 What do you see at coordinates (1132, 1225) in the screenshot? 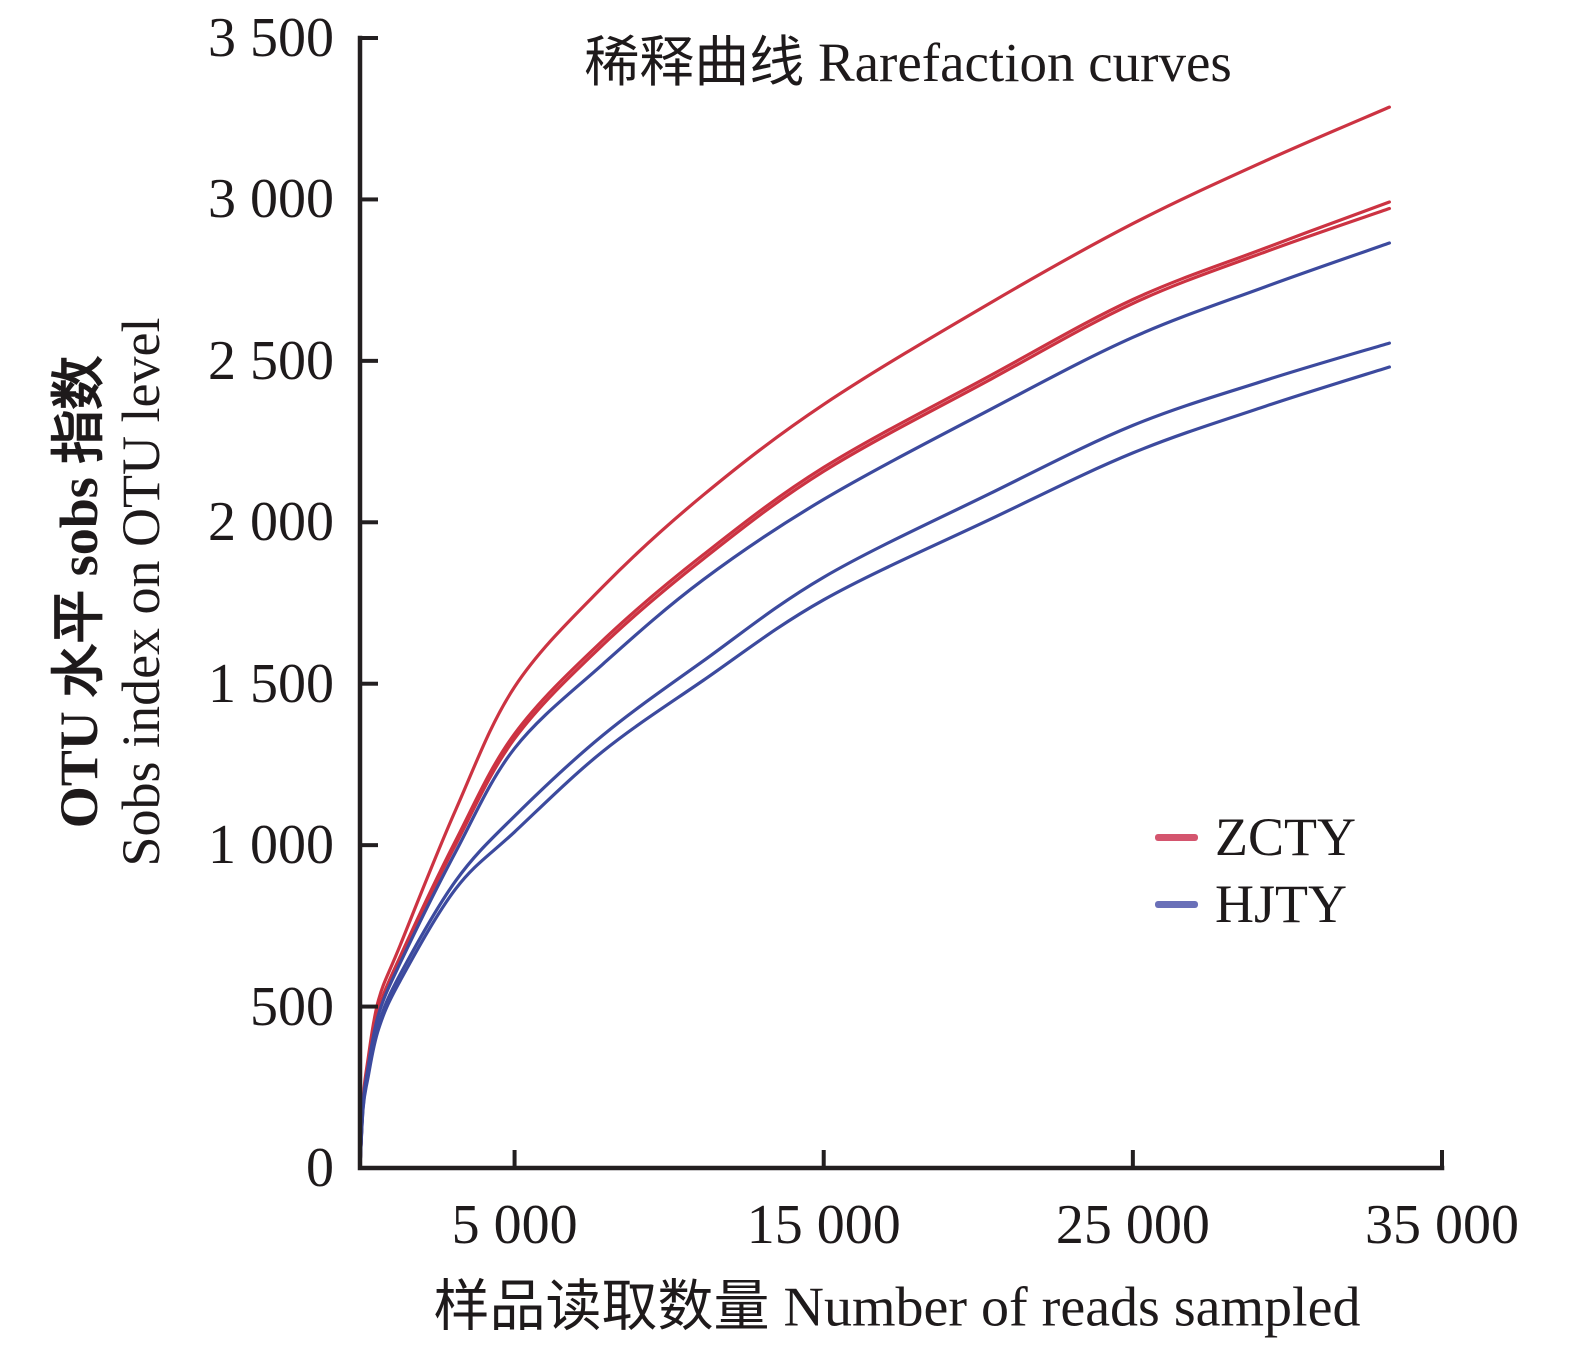
I see `x-tick-label: 25 000` at bounding box center [1132, 1225].